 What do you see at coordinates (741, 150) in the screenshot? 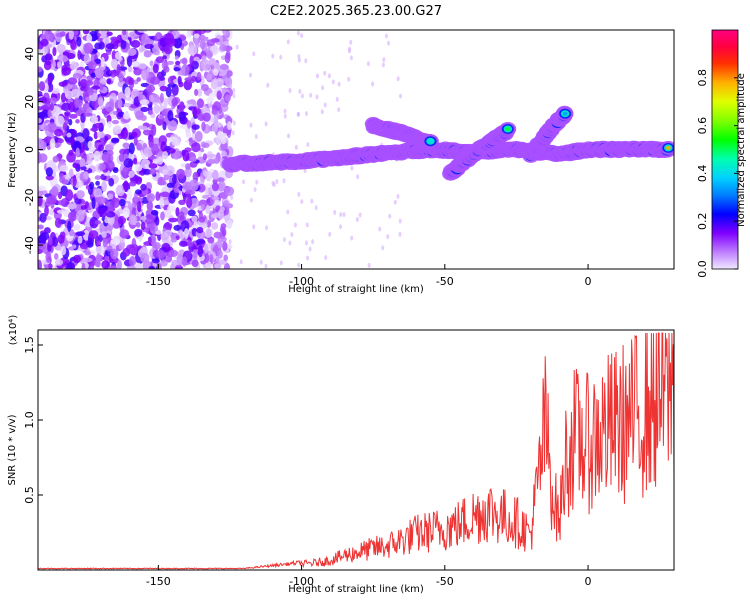
I see `colorbar-label: Normalized spectral amplitude` at bounding box center [741, 150].